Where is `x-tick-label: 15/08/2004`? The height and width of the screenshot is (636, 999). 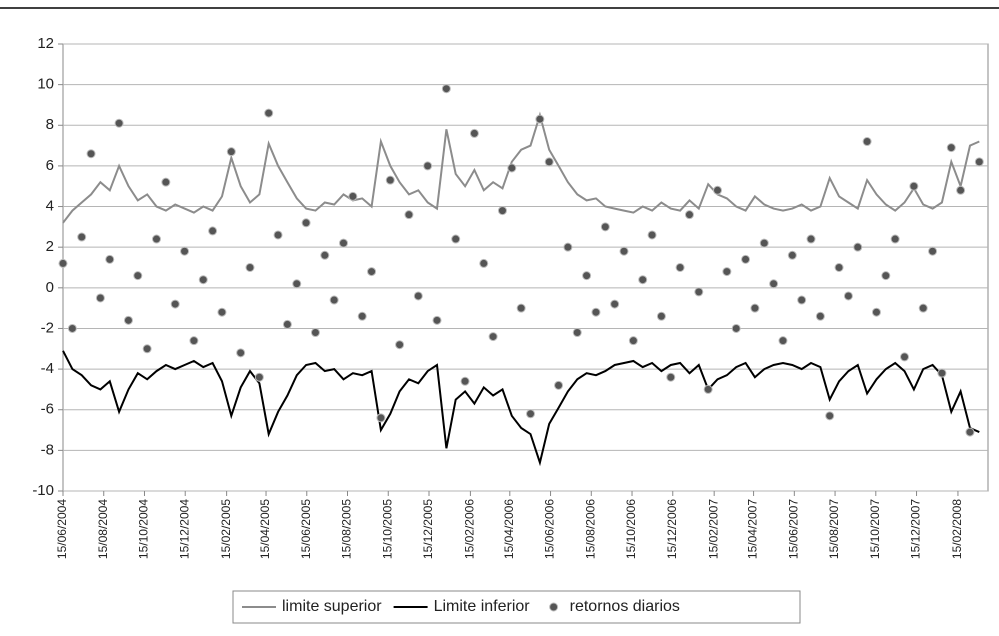 x-tick-label: 15/08/2004 is located at coordinates (103, 529).